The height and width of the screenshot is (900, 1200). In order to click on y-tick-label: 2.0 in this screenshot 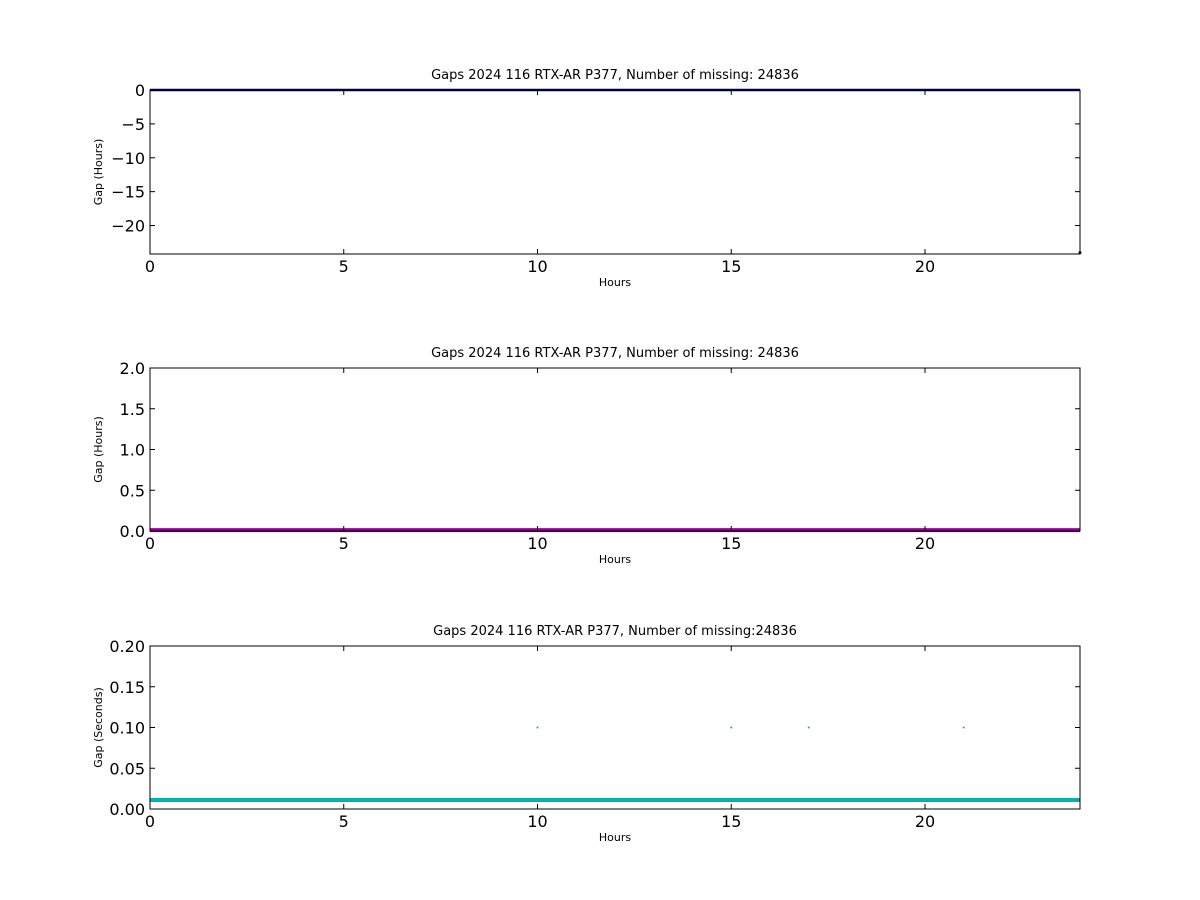, I will do `click(132, 368)`.